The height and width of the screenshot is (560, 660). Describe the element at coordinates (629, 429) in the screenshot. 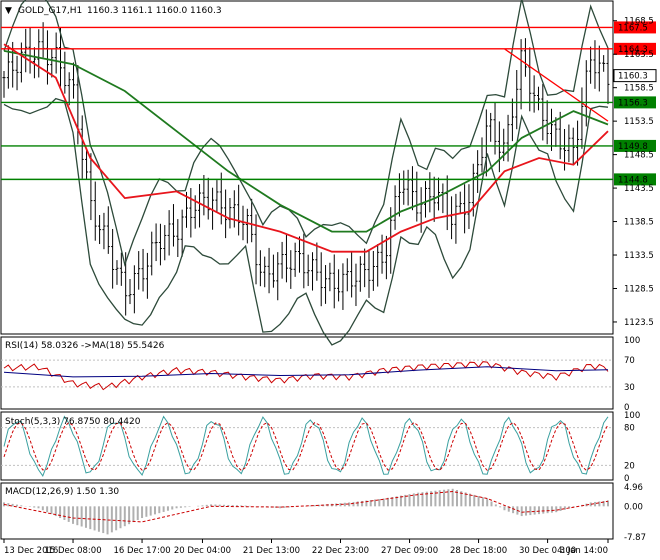

I see `stoch-axis-tick-label: 80` at that location.